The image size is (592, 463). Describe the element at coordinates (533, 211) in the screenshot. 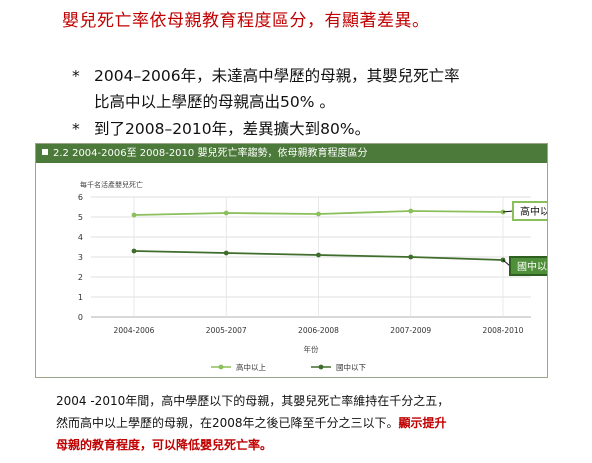

I see `callout-upper-label: 高中以上` at that location.